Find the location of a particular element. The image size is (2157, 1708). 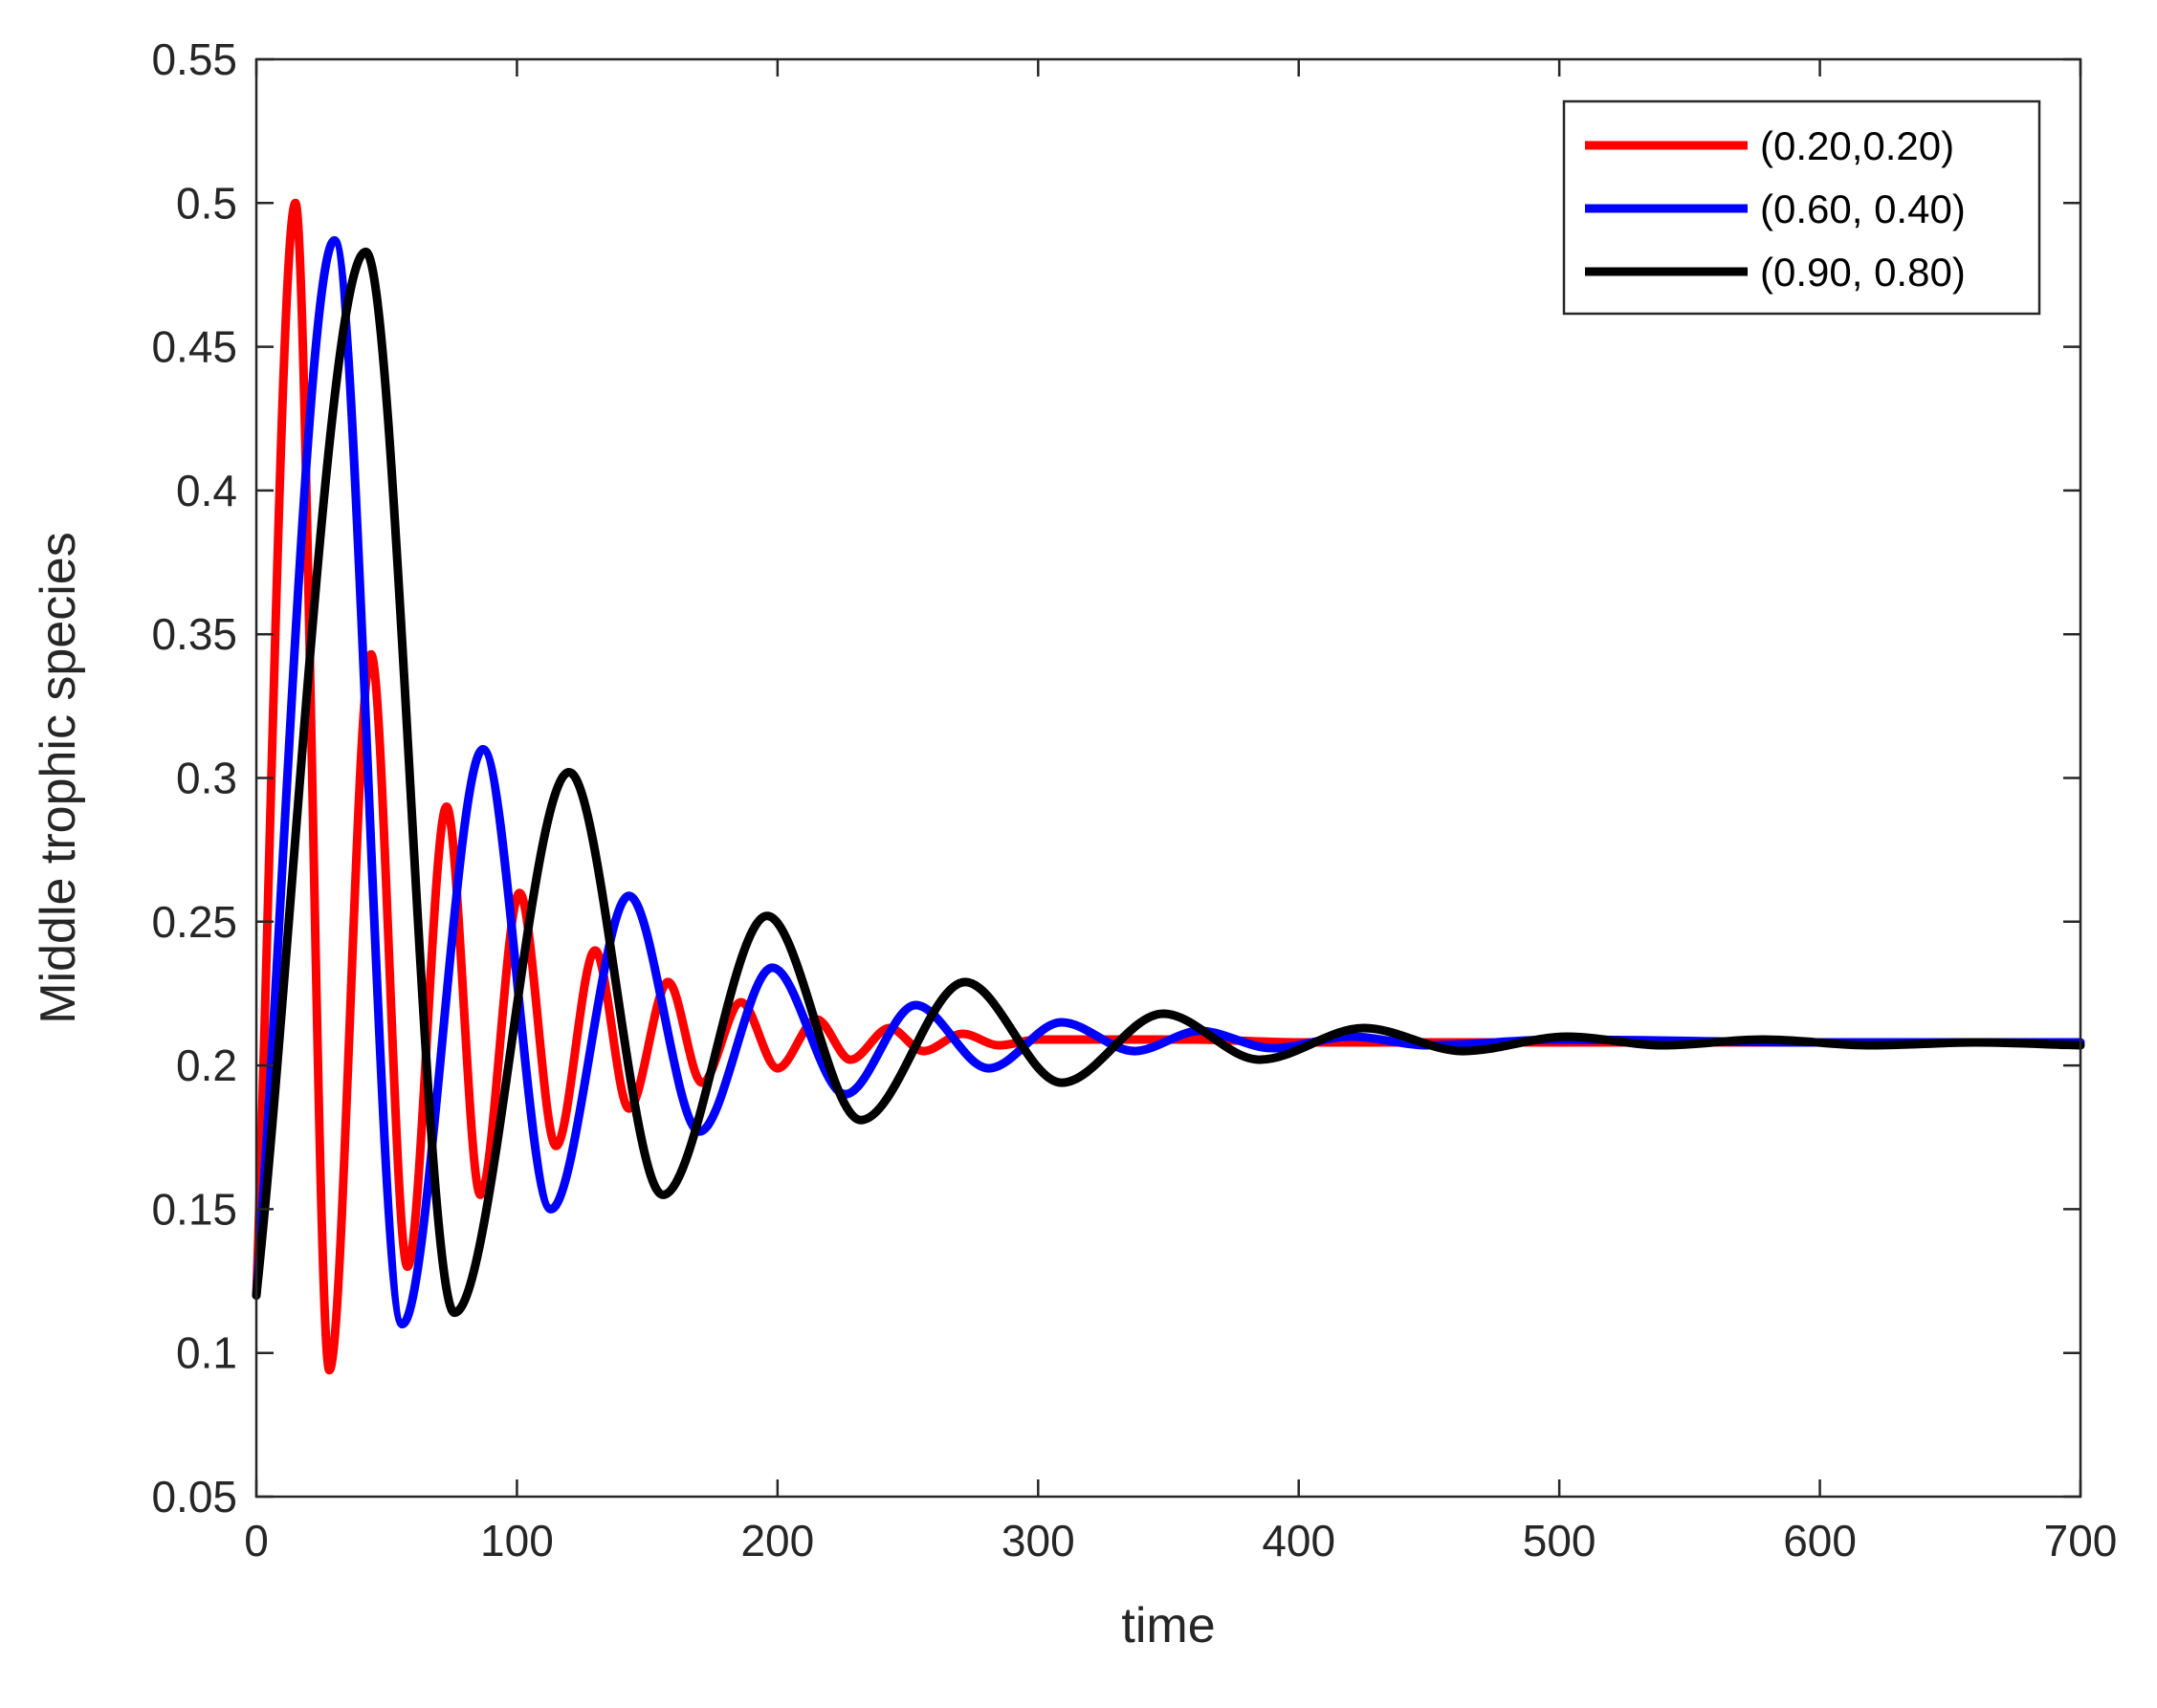

x-tick-label: 0 is located at coordinates (256, 1541).